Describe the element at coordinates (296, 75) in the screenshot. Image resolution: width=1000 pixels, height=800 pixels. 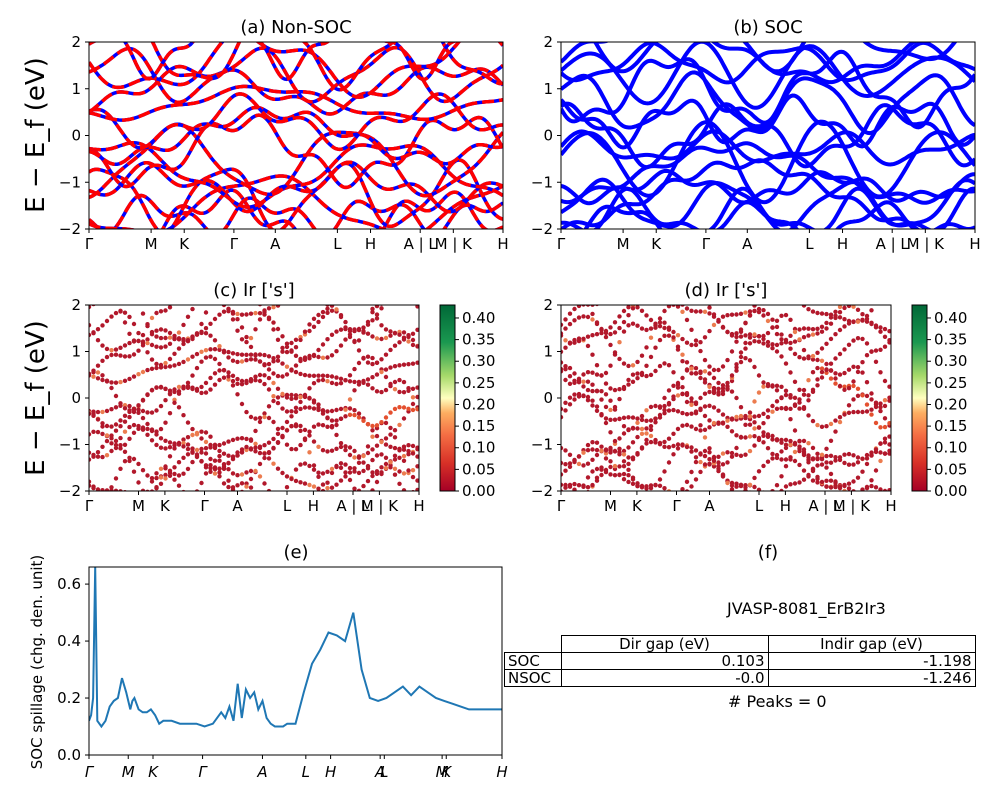
I see `band-line` at that location.